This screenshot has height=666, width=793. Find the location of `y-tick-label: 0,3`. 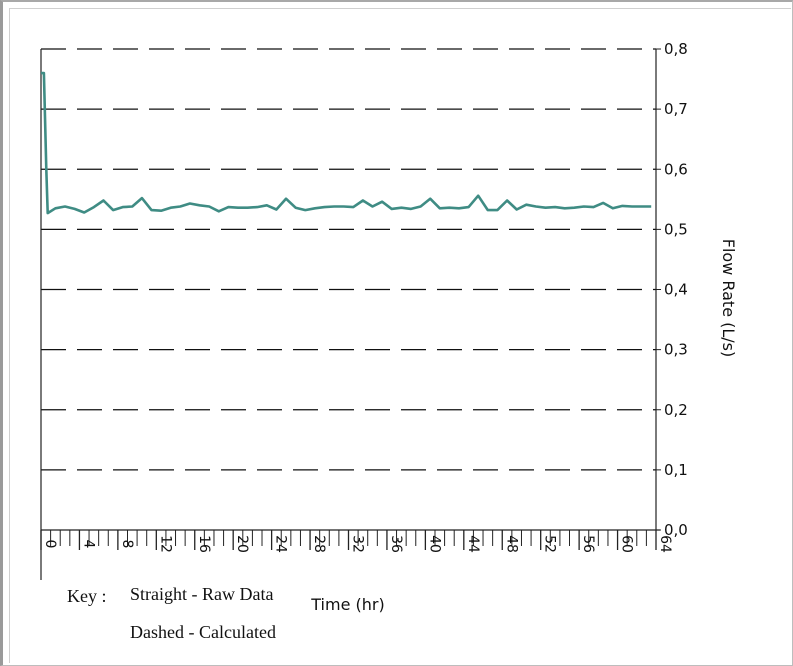

y-tick-label: 0,3 is located at coordinates (676, 350).